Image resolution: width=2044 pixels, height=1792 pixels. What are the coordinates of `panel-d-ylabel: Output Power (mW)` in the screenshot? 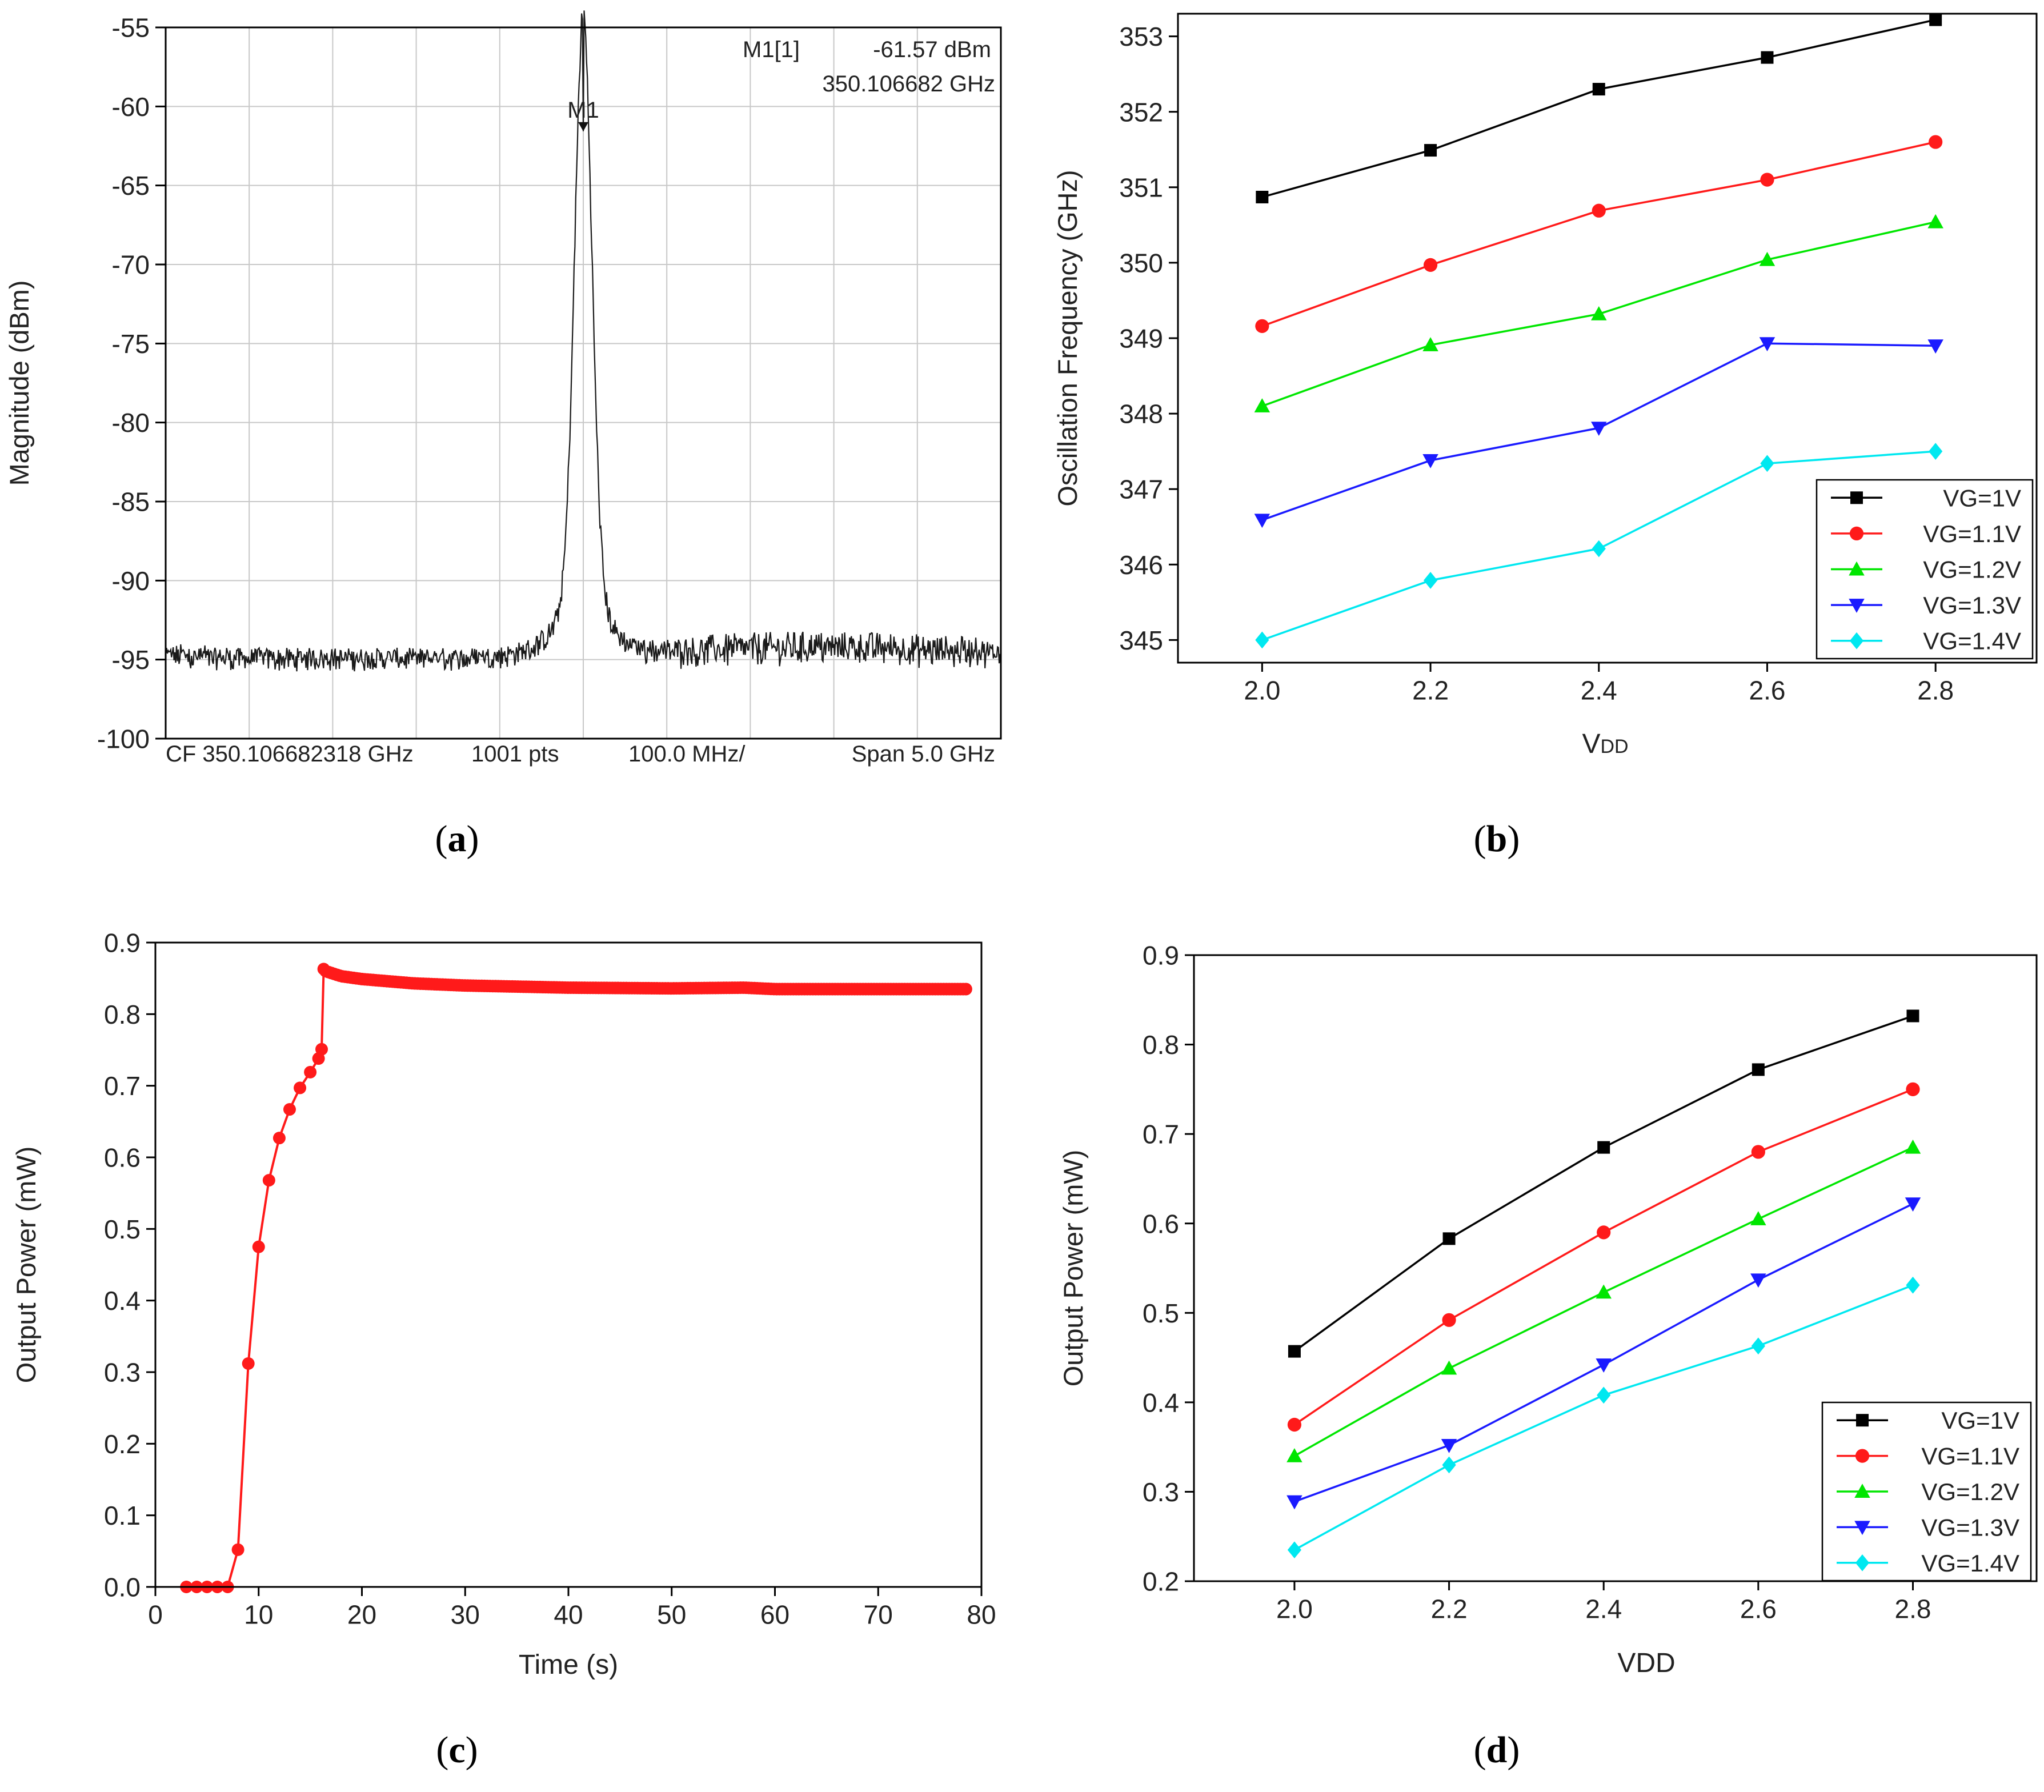 It's located at (1074, 1268).